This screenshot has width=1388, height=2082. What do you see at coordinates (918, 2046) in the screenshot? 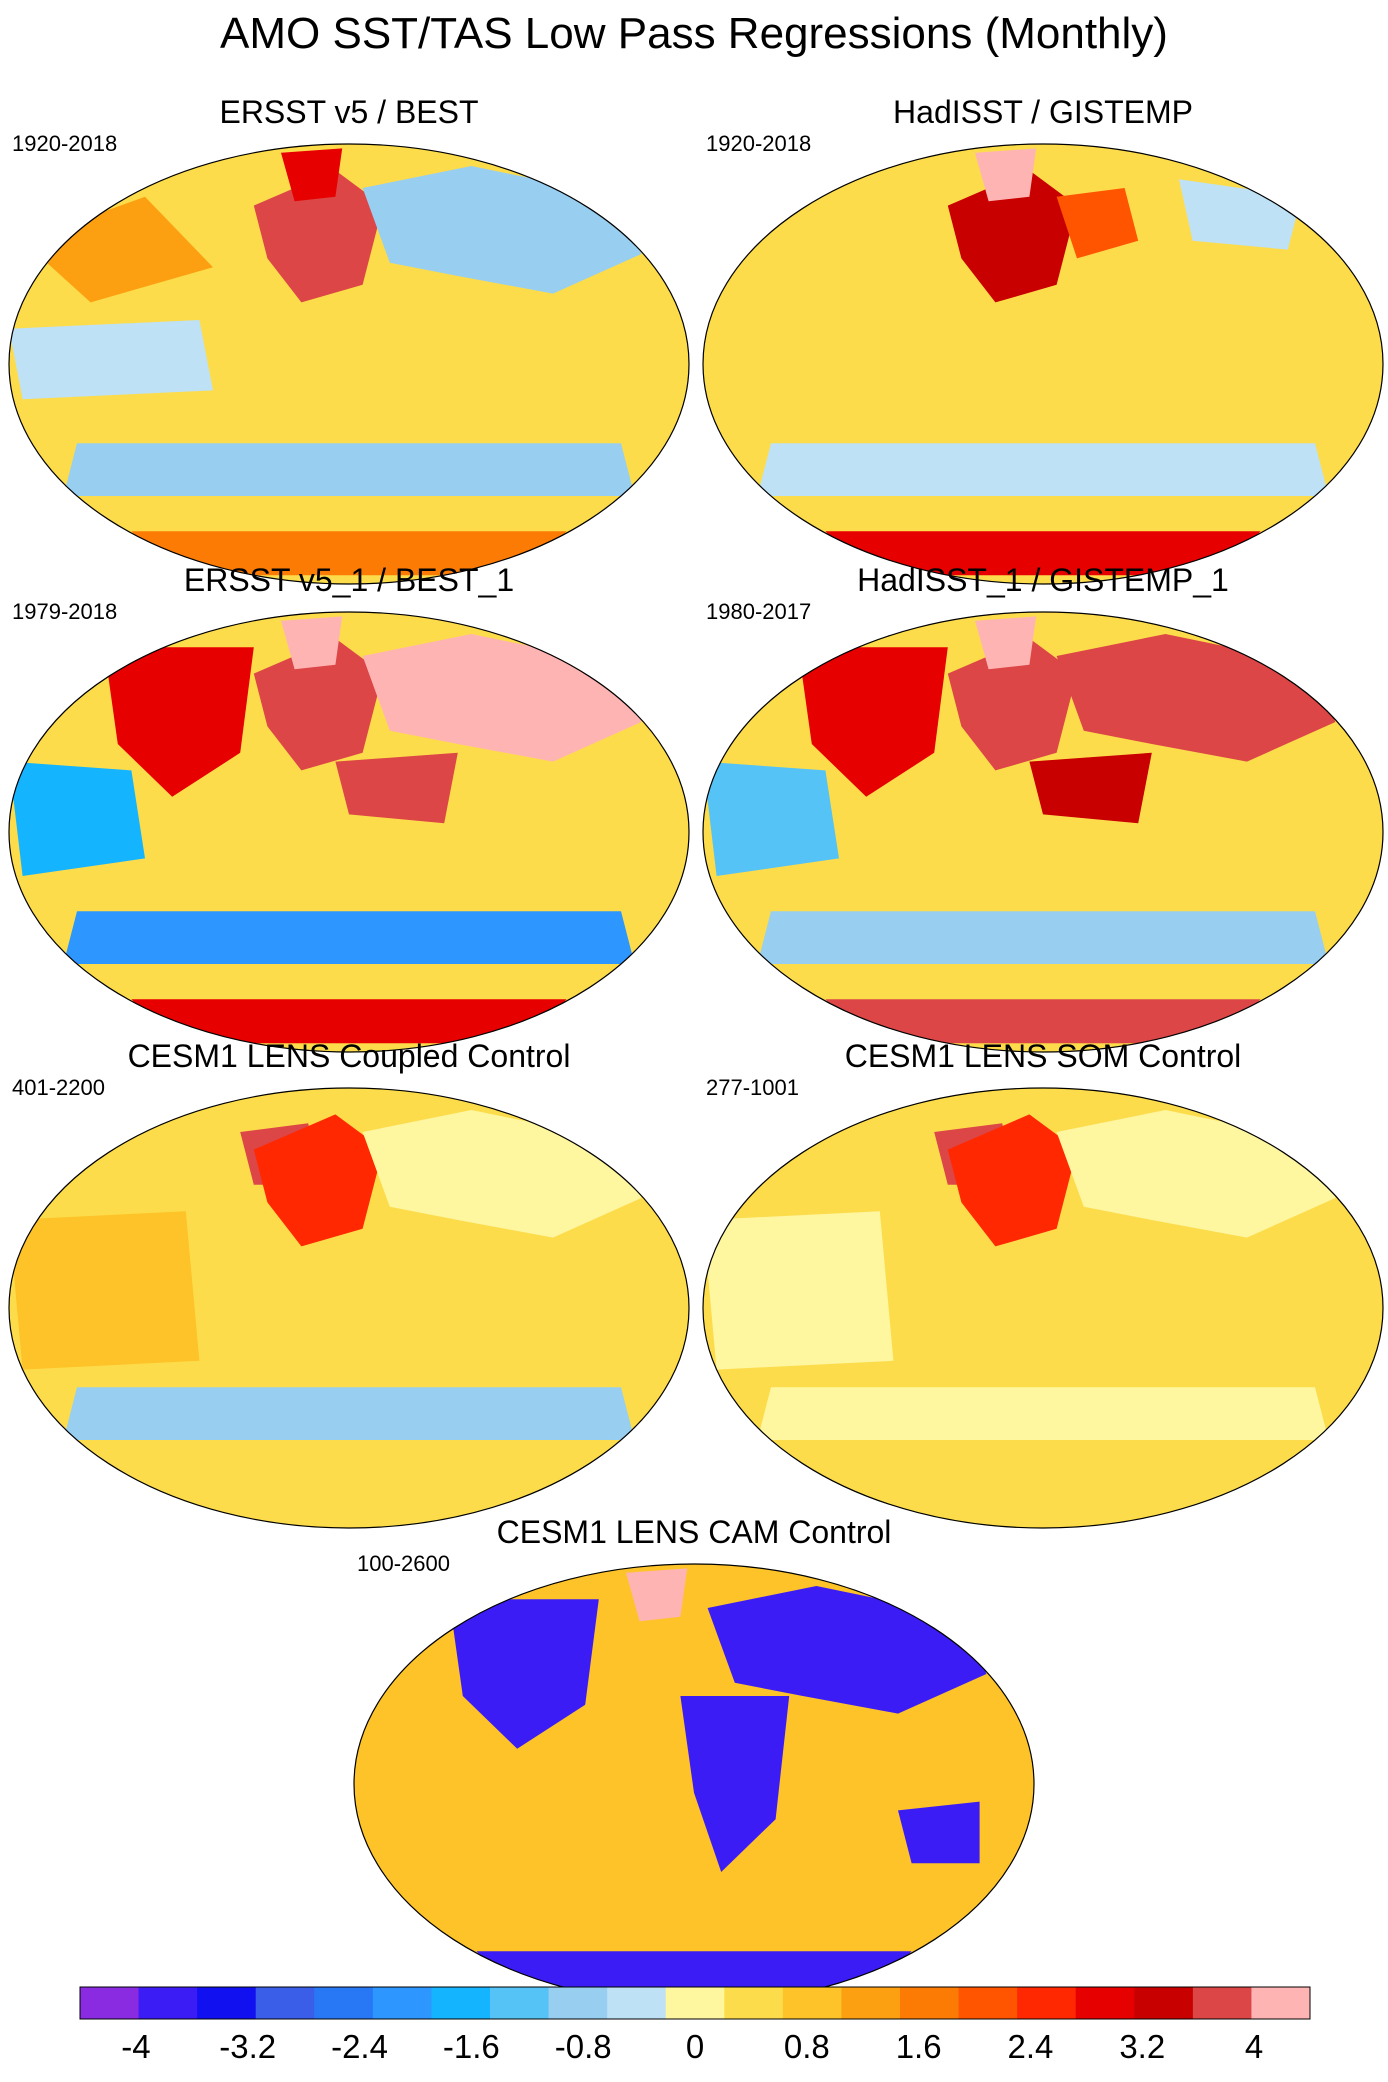
I see `colorbar-tick-label: 1.6` at bounding box center [918, 2046].